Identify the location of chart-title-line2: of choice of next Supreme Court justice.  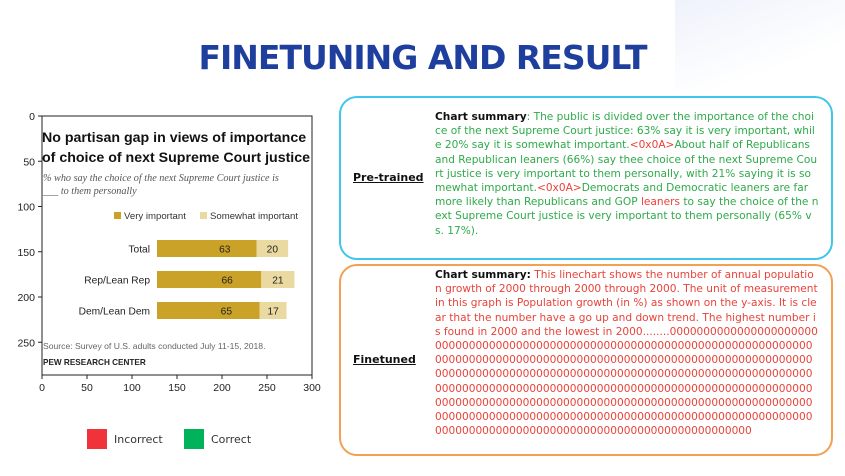
(176, 158).